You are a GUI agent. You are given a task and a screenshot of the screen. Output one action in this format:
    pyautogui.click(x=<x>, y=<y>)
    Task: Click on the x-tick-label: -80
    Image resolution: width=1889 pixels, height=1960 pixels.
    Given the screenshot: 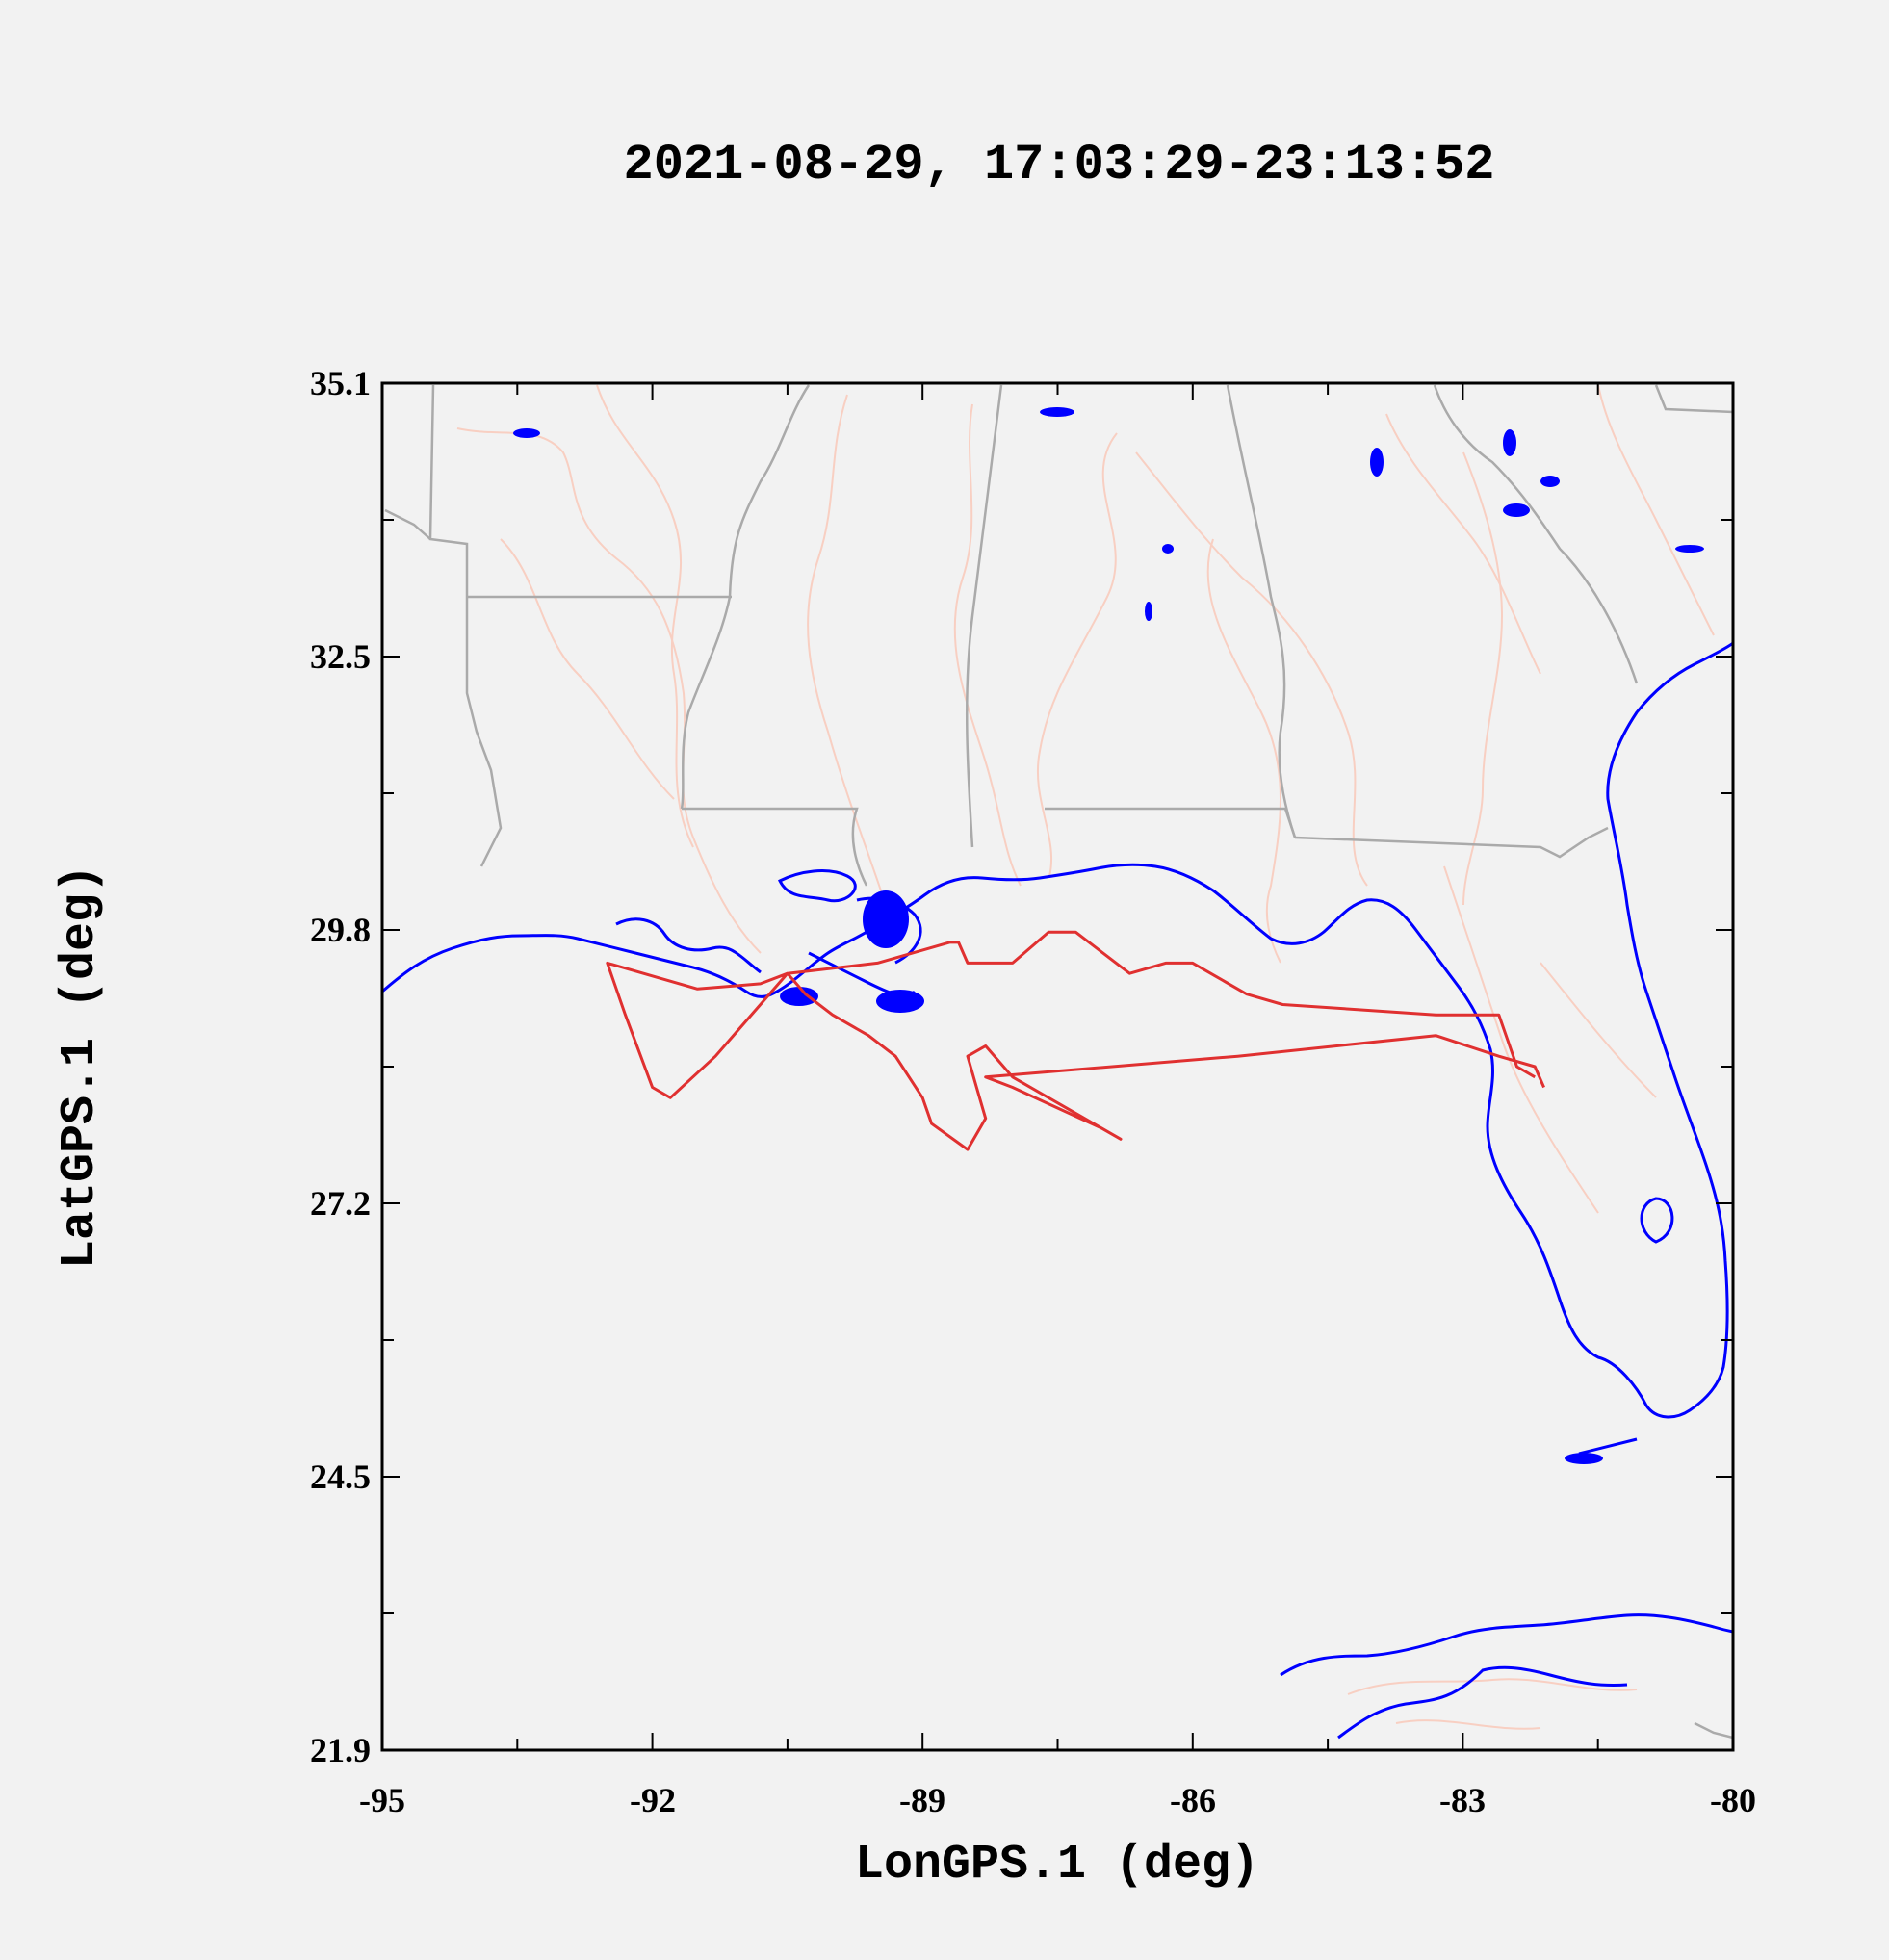 What is the action you would take?
    pyautogui.click(x=1733, y=1800)
    